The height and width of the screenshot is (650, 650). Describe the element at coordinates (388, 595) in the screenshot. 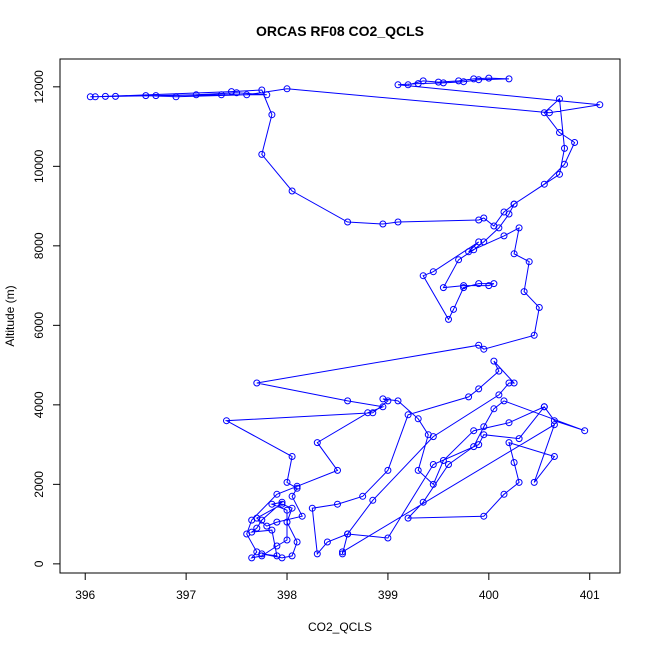

I see `x-tick-label: 399` at that location.